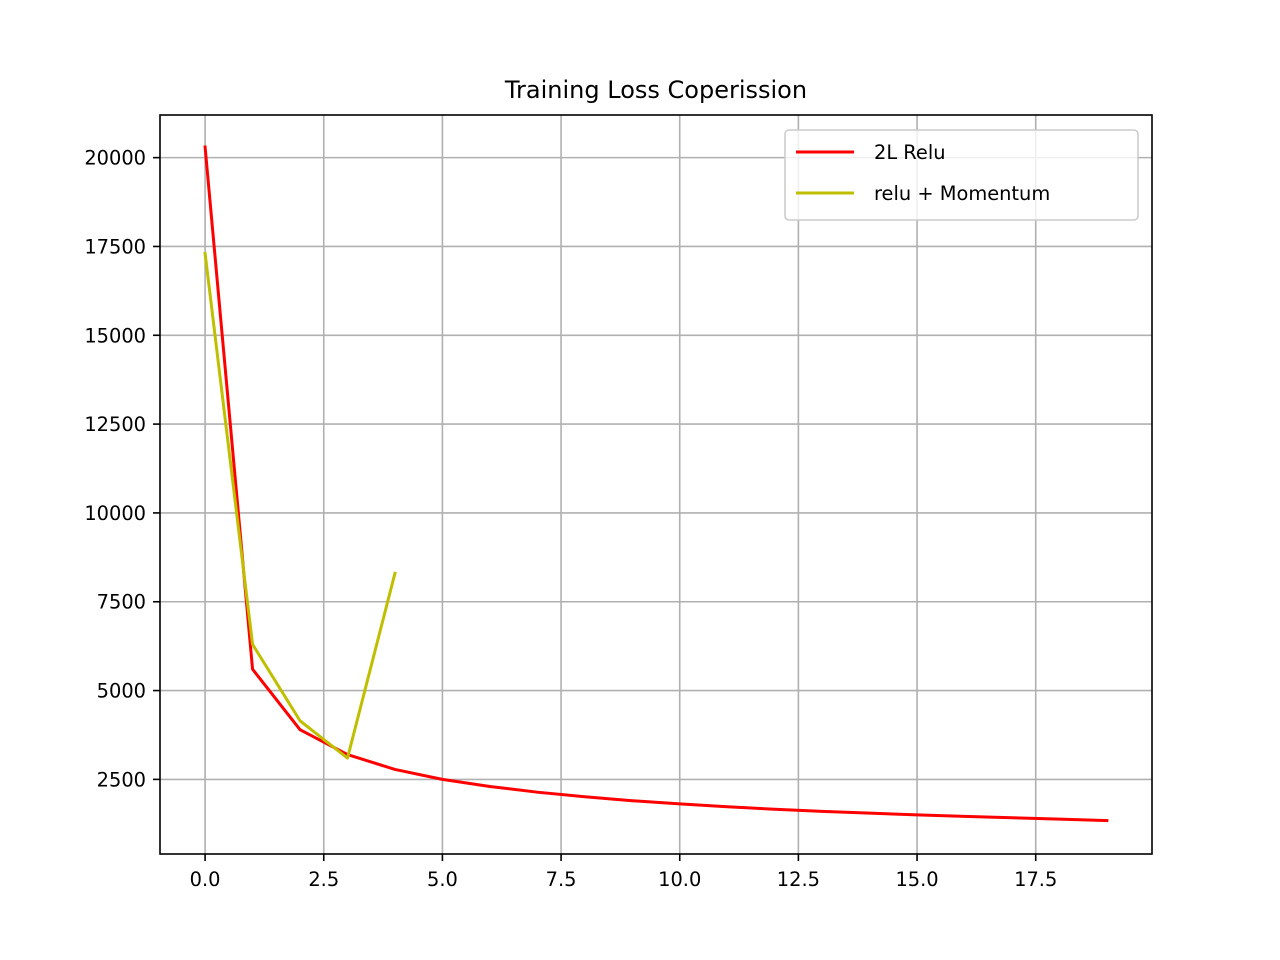 This screenshot has height=960, width=1280. I want to click on legend-label-1: 2L Relu, so click(910, 152).